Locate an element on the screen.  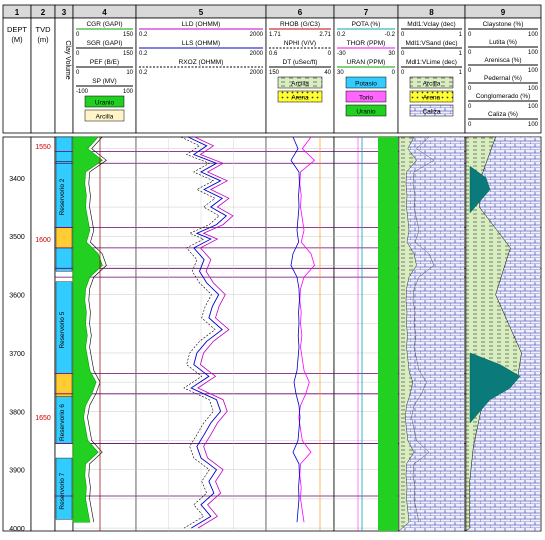
curve-name: Caliza (%) is located at coordinates (503, 114).